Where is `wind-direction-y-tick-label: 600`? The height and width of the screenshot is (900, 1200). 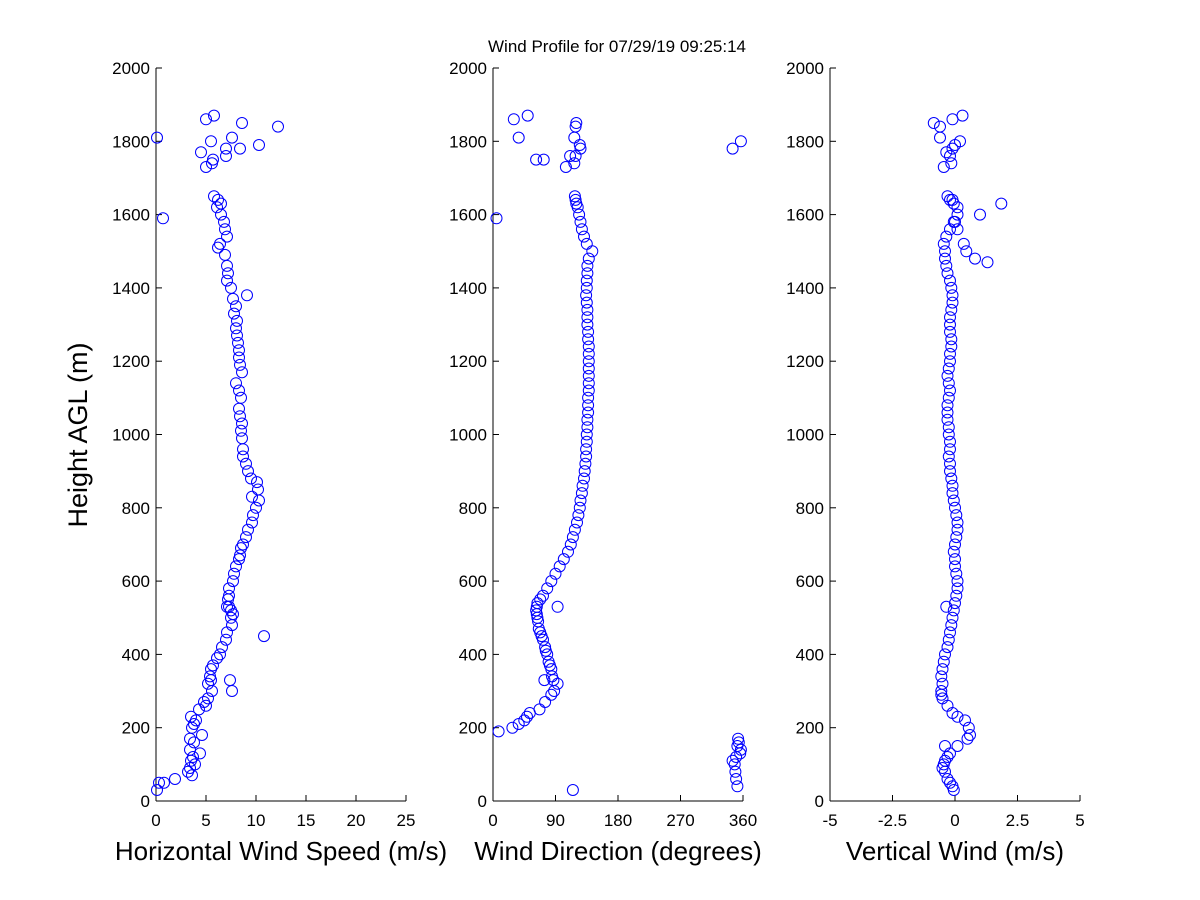
wind-direction-y-tick-label: 600 is located at coordinates (473, 581).